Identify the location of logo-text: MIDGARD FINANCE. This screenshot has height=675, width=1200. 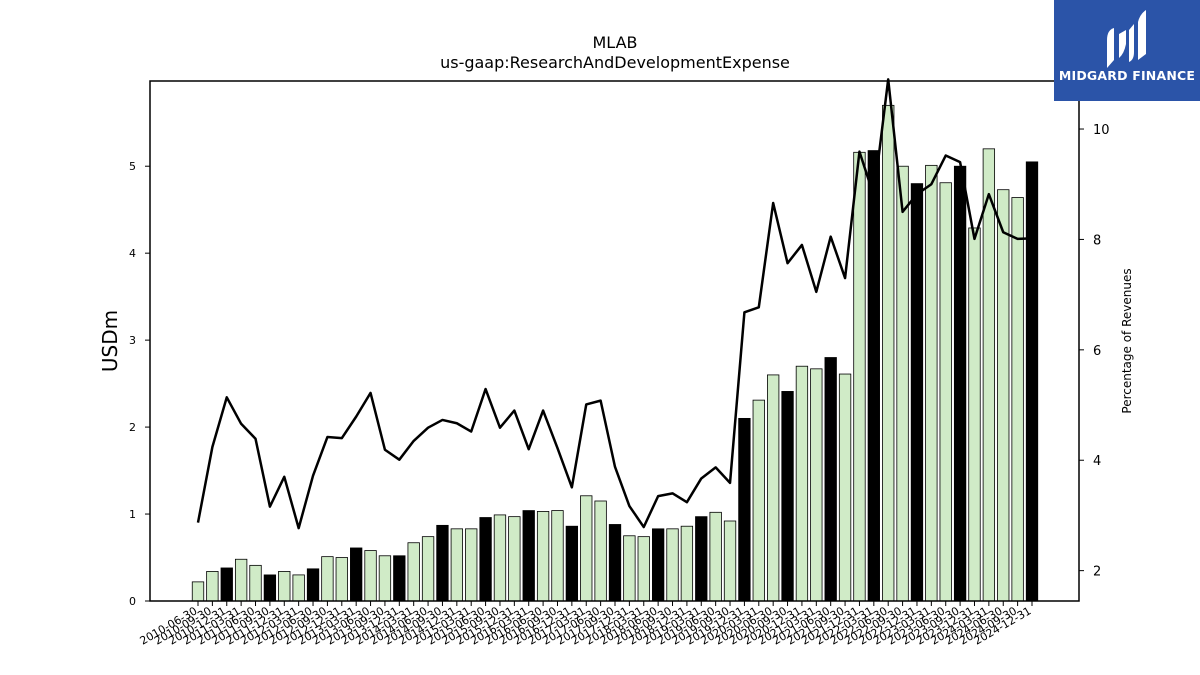
(1127, 75).